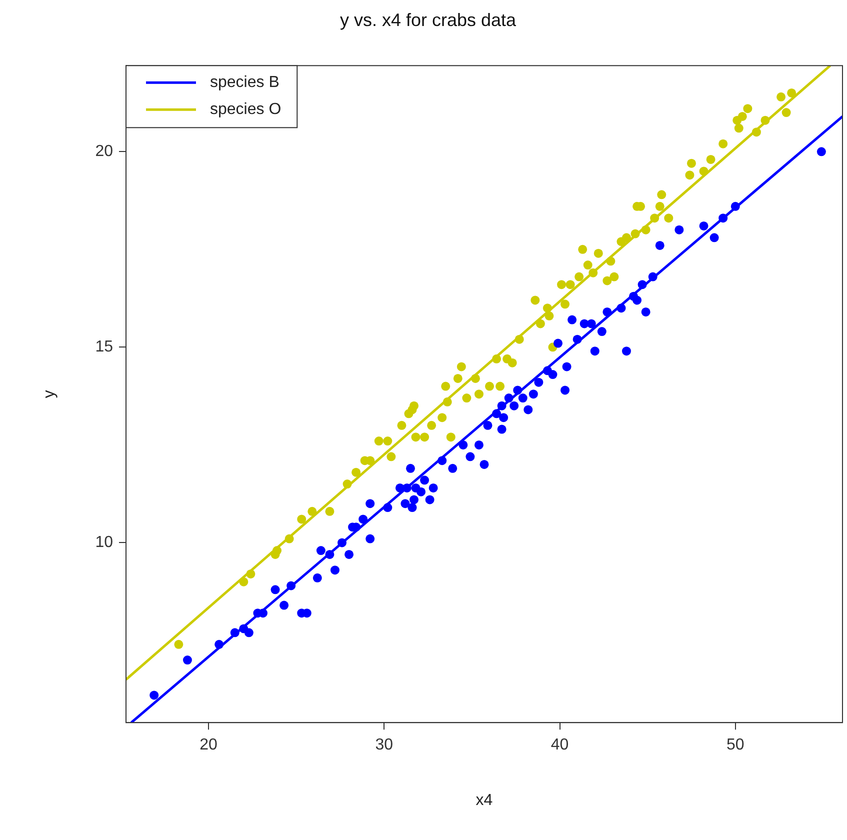 The image size is (847, 840). I want to click on chart-title: y vs. x4 for crabs data, so click(429, 20).